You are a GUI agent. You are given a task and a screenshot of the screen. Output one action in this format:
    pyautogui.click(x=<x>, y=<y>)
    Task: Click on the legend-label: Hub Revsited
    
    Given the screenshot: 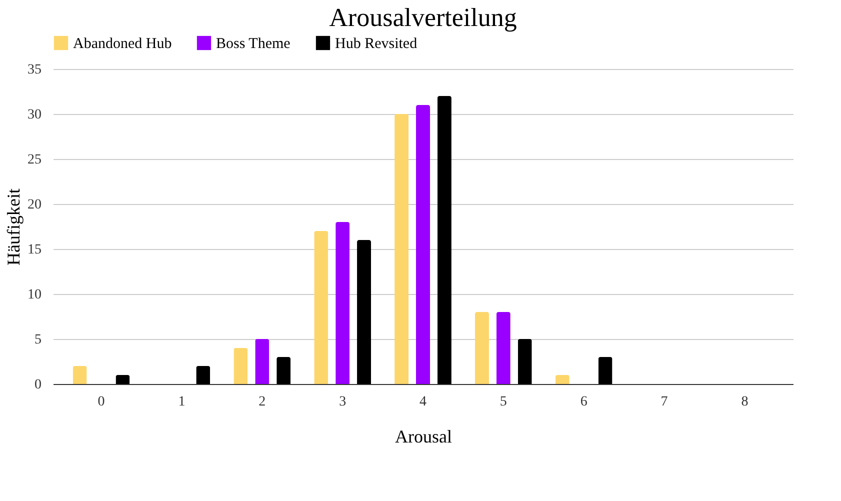 What is the action you would take?
    pyautogui.click(x=376, y=44)
    